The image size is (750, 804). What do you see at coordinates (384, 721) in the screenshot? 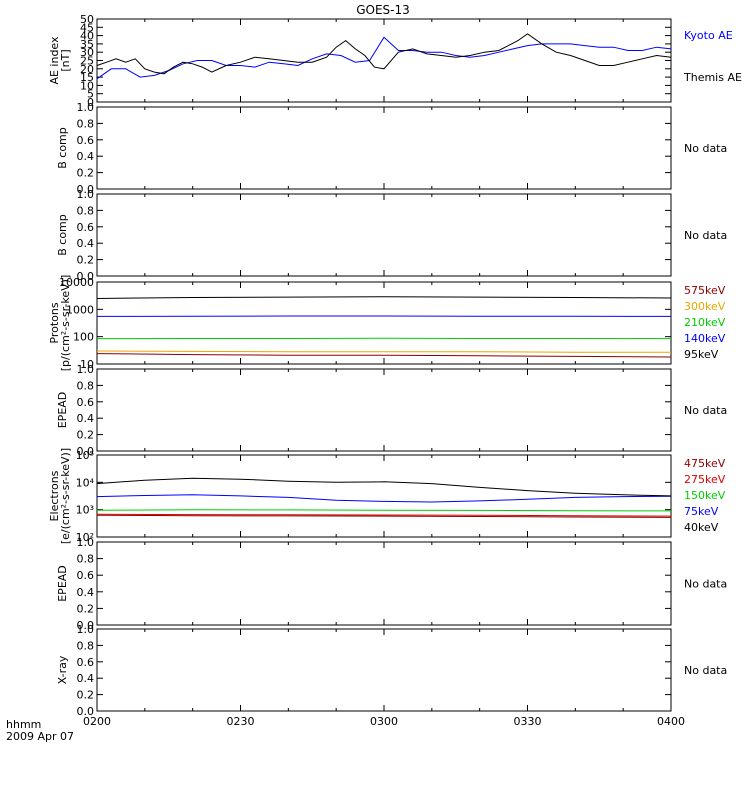
I see `x-tick-label: 0300` at bounding box center [384, 721].